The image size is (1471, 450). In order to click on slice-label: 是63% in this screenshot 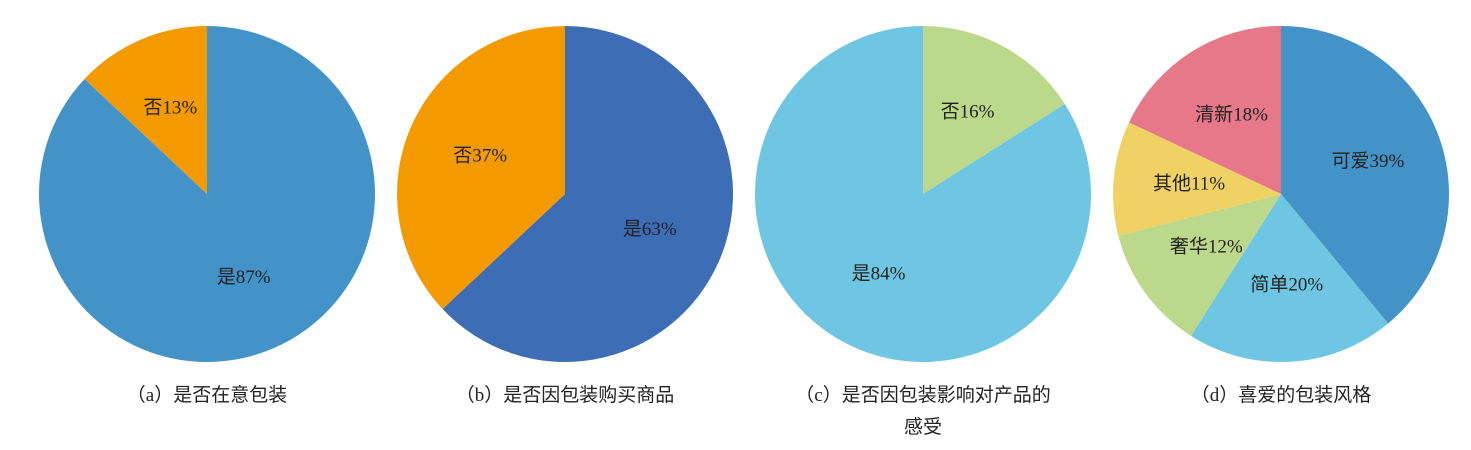, I will do `click(650, 229)`.